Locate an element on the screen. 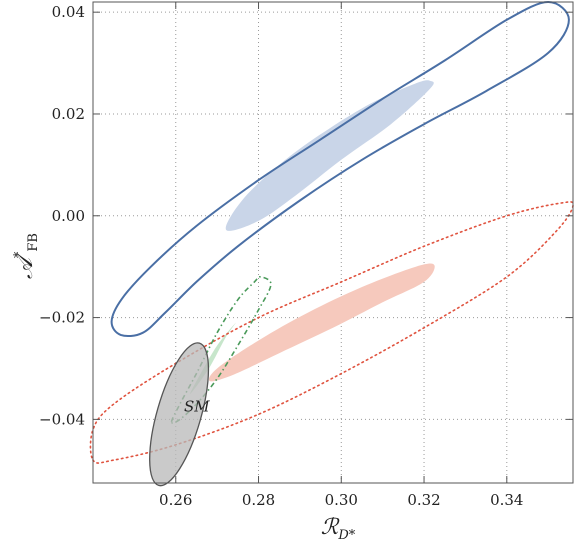 The height and width of the screenshot is (547, 576). y-tick-label: 0.00 is located at coordinates (68, 216).